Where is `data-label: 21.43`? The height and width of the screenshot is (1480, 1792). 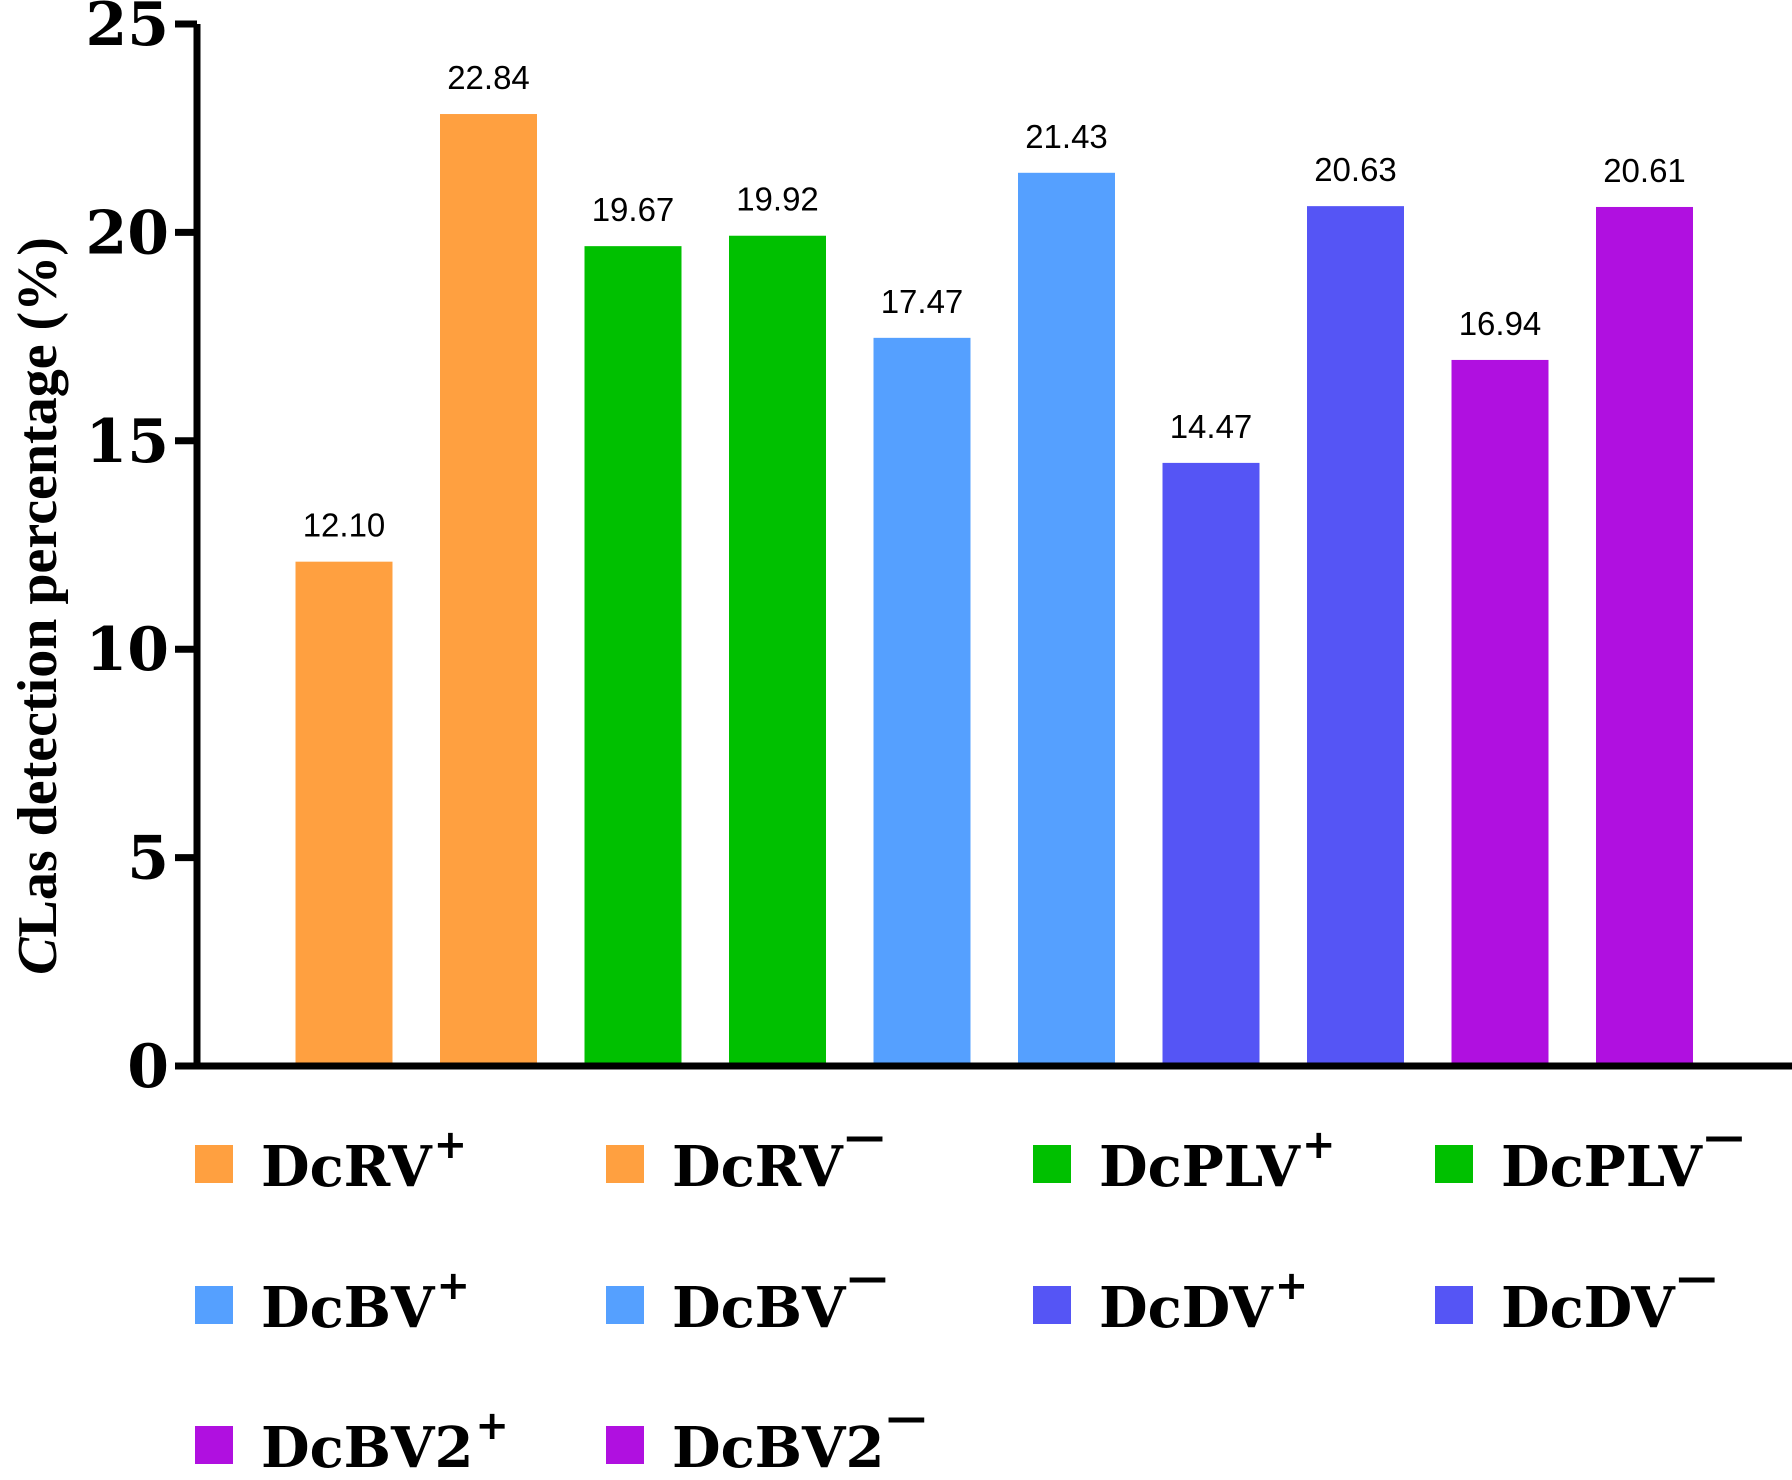 data-label: 21.43 is located at coordinates (1066, 136).